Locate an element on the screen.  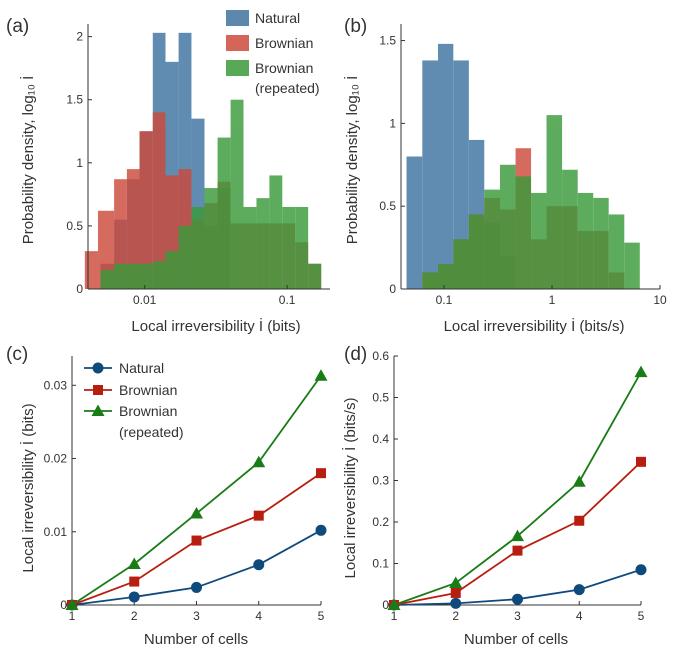
legend-marker-brownian is located at coordinates (98, 390).